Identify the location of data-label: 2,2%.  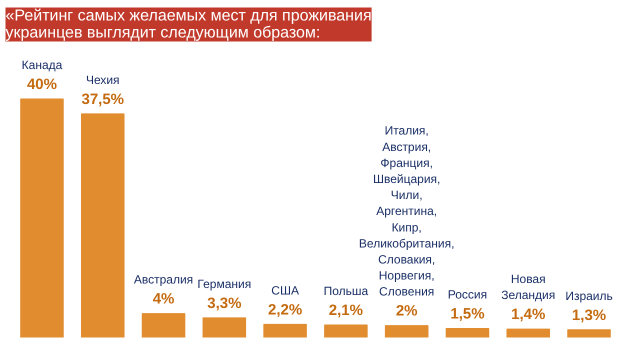
(285, 309).